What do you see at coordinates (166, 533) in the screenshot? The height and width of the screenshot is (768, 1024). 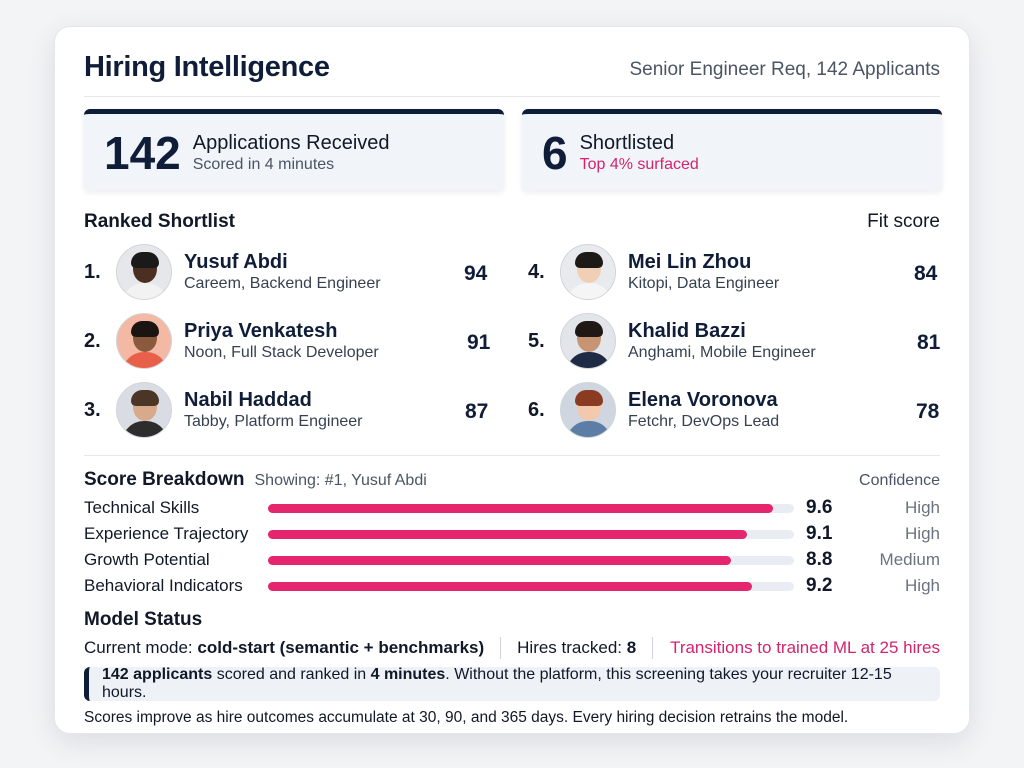 I see `score-label: Experience Trajectory` at bounding box center [166, 533].